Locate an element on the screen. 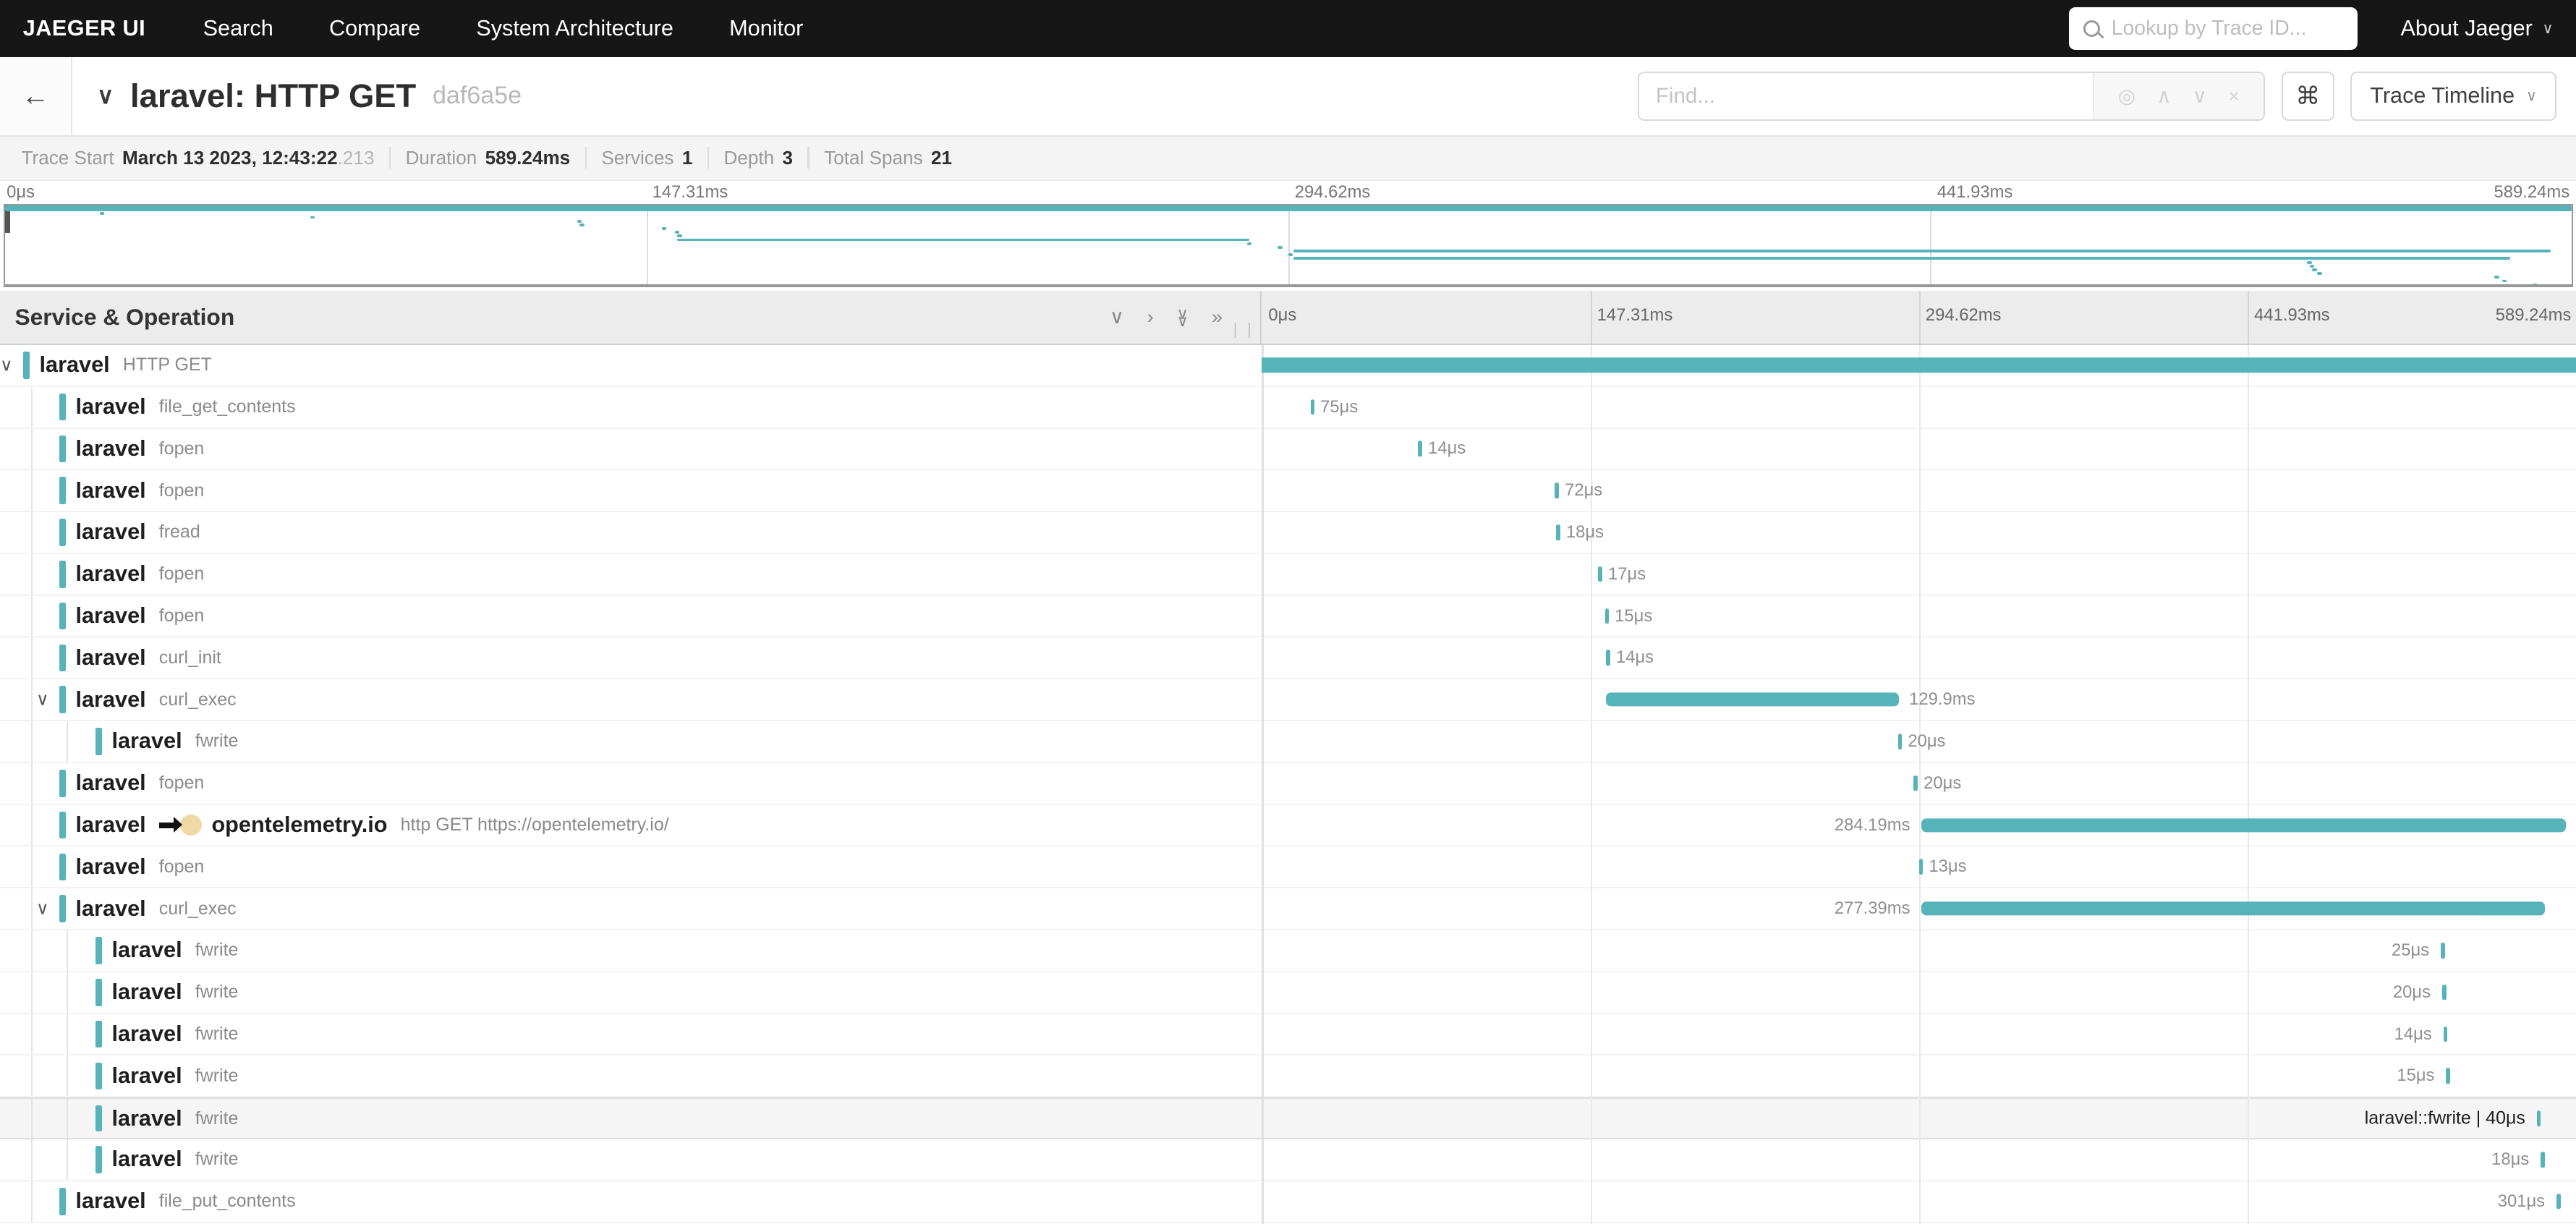 The width and height of the screenshot is (2576, 1224). collapse-all-icon: ∨ ∨ is located at coordinates (1182, 317).